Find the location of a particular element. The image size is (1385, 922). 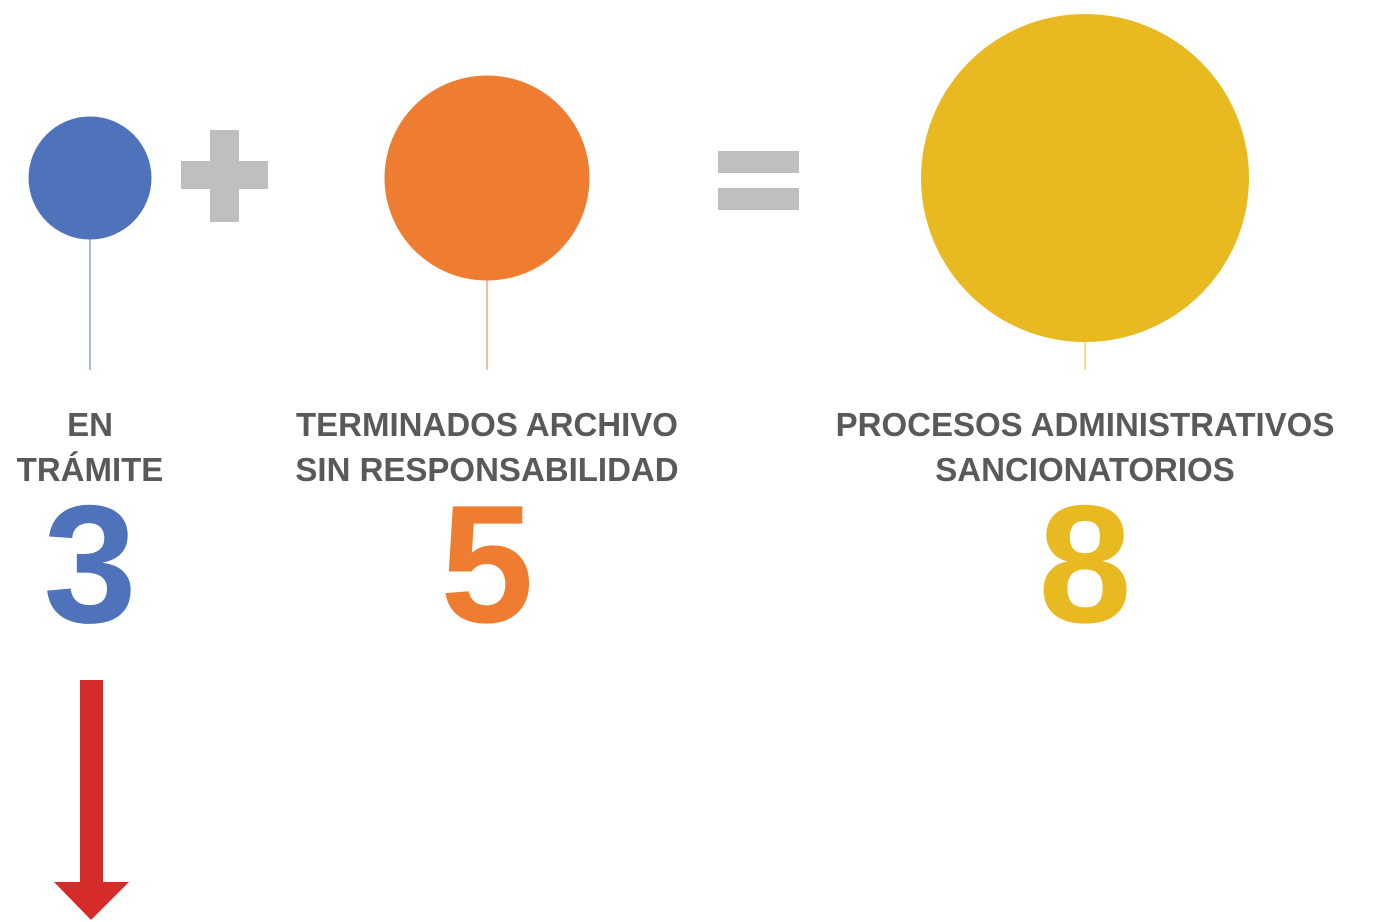

item-label: EN is located at coordinates (90, 424).